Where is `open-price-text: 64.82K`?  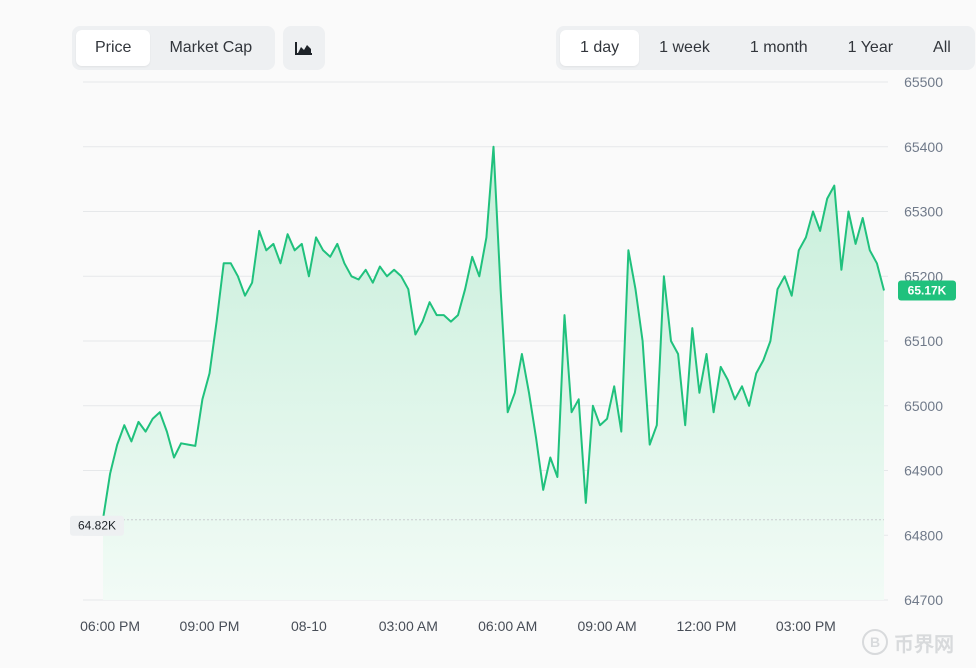
open-price-text: 64.82K is located at coordinates (97, 526).